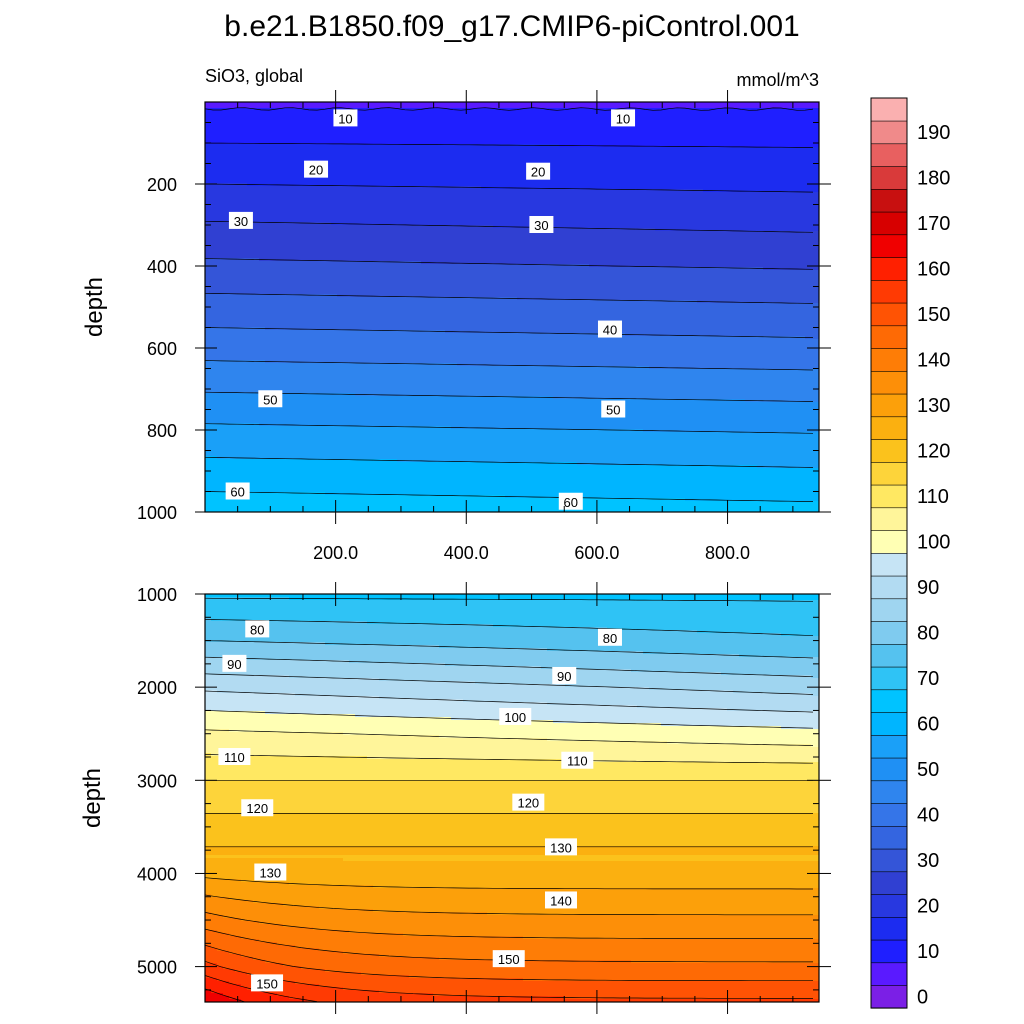  Describe the element at coordinates (92, 798) in the screenshot. I see `lower-y-axis-title: depth` at that location.